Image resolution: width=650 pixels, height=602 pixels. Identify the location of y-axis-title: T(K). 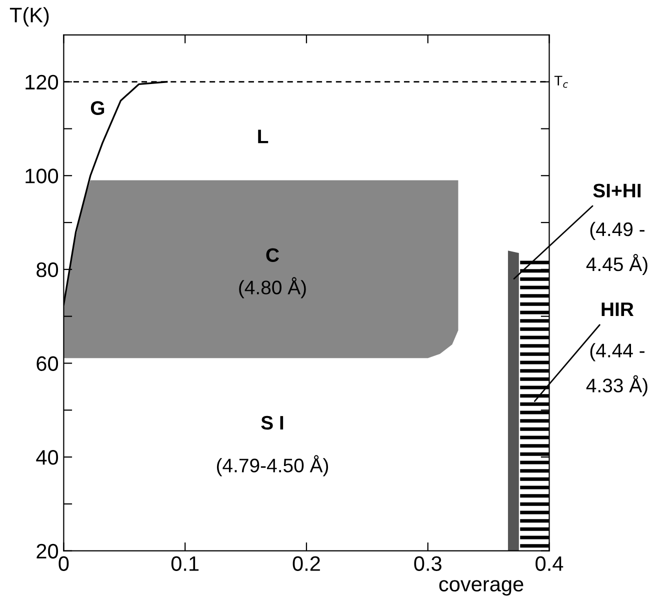
(29, 17).